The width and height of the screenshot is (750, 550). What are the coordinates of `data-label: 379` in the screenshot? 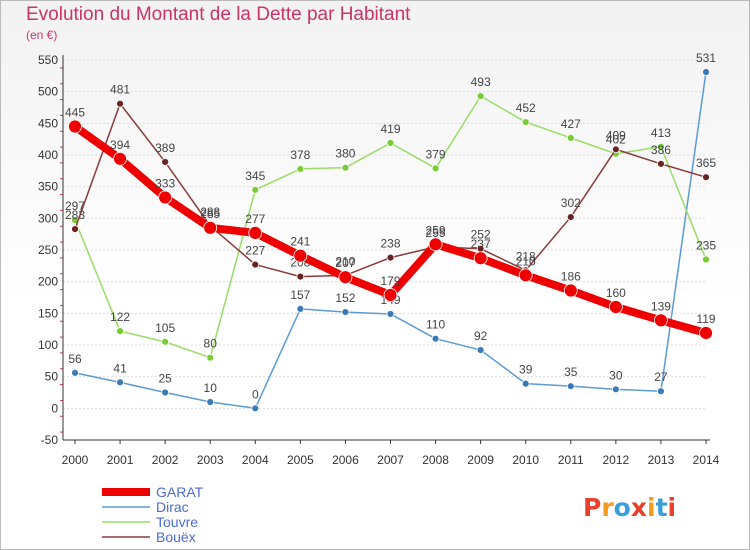 It's located at (436, 154).